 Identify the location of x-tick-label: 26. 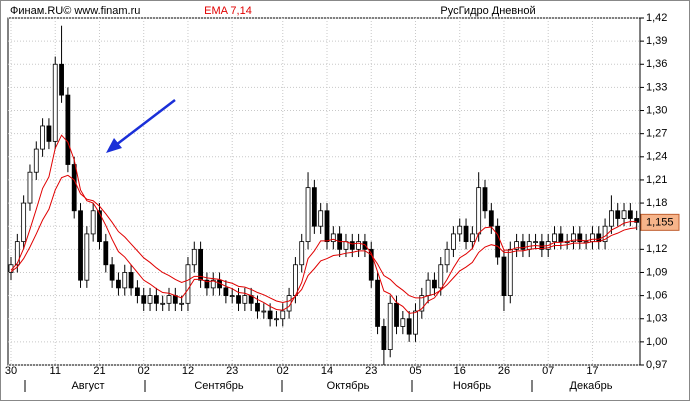
(504, 371).